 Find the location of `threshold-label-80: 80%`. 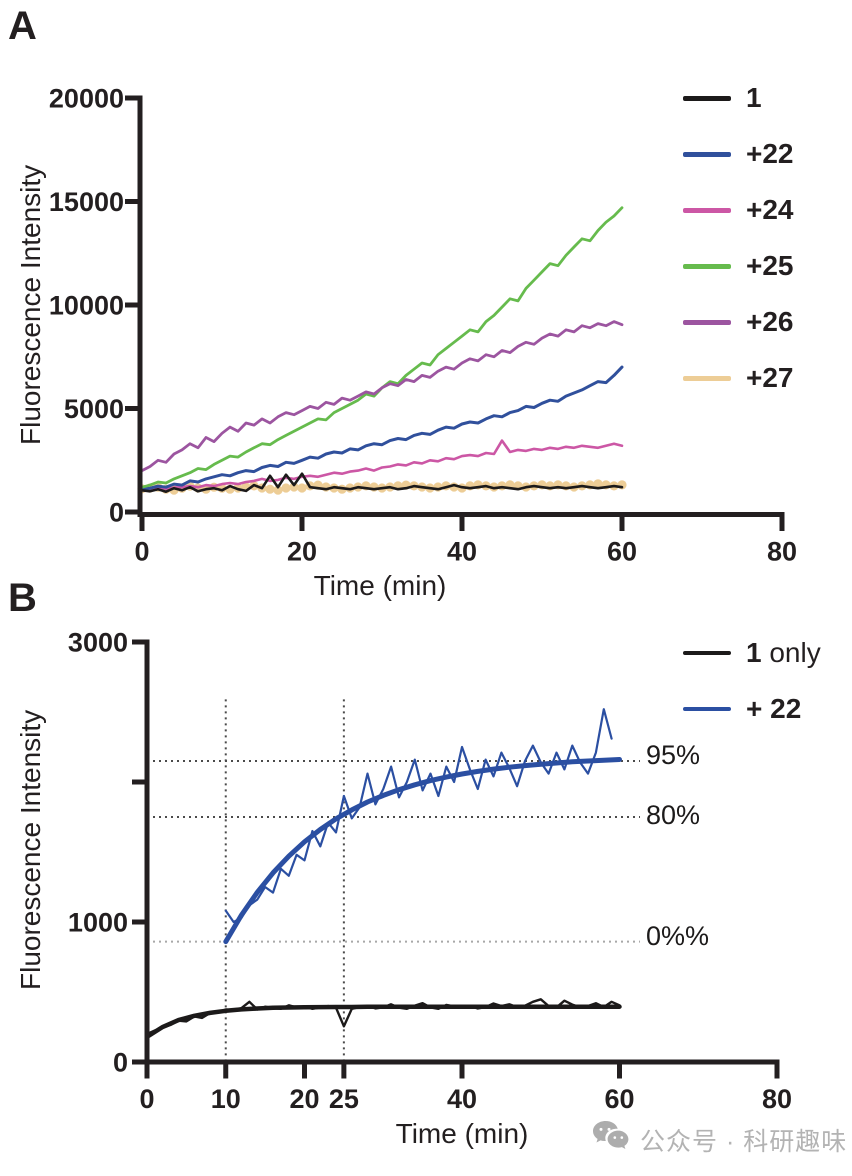

threshold-label-80: 80% is located at coordinates (673, 815).